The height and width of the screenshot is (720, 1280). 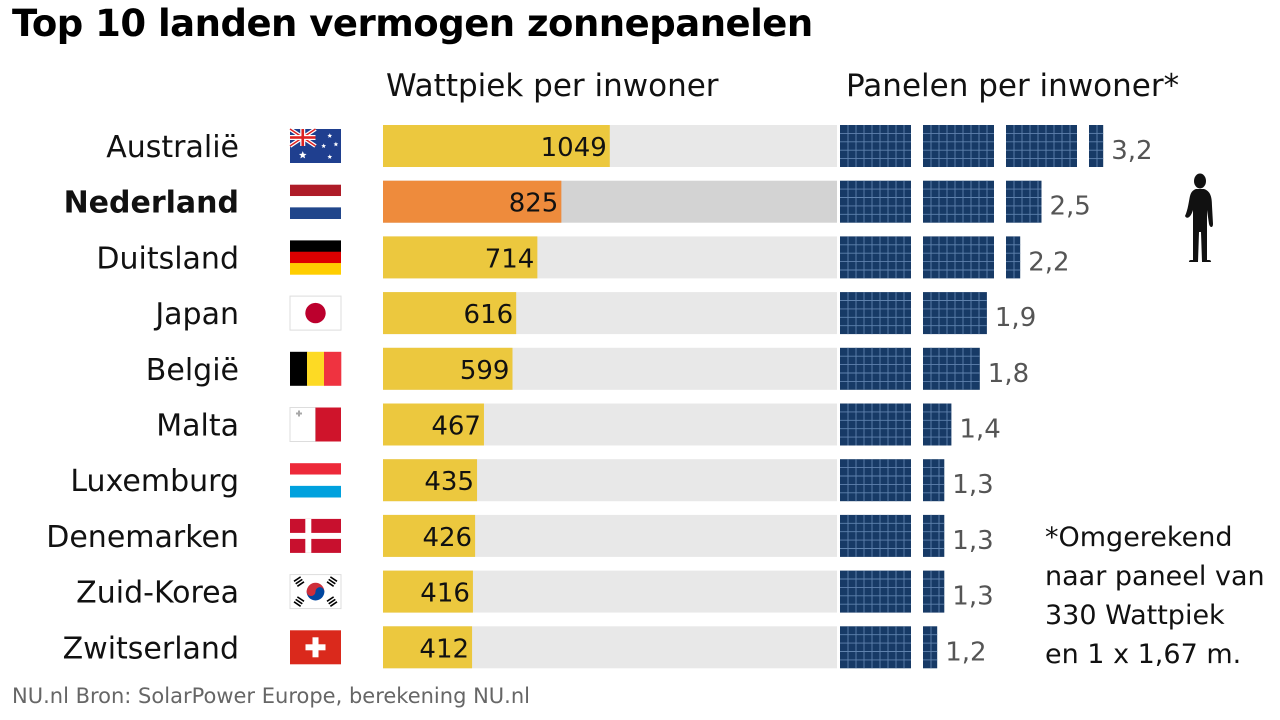 What do you see at coordinates (1015, 318) in the screenshot?
I see `panel-value-label: 1,9` at bounding box center [1015, 318].